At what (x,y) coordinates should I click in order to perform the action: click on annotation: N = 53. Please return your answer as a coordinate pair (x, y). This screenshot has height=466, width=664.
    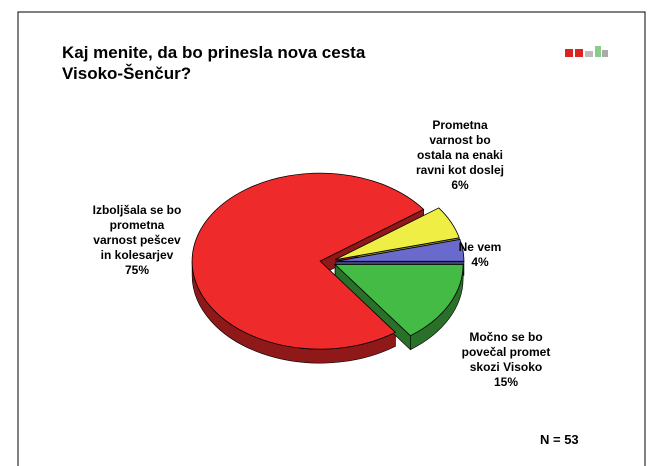
    Looking at the image, I should click on (559, 439).